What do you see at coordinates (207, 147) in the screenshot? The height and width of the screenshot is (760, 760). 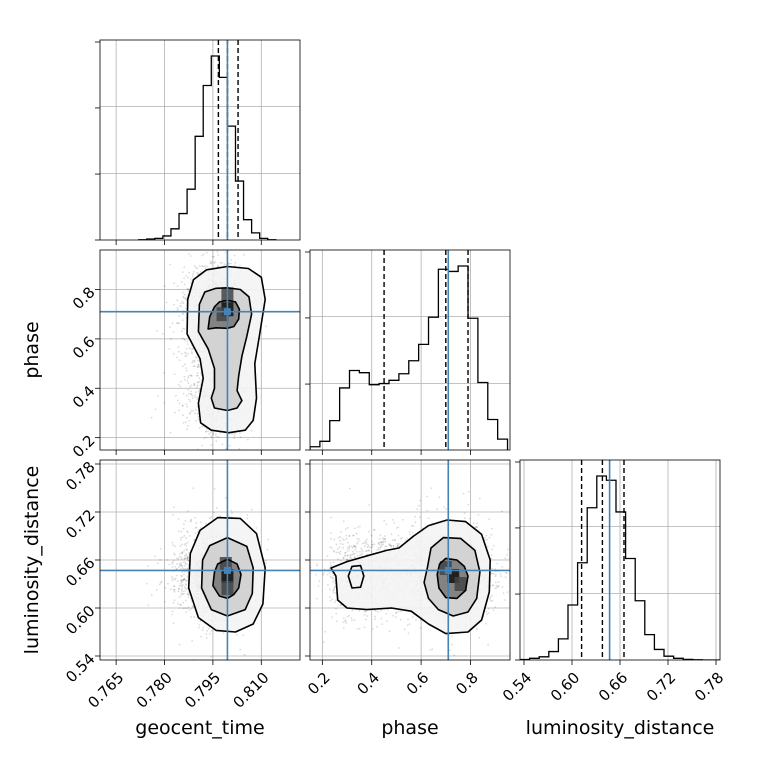 I see `histogram-step-geocent_time` at bounding box center [207, 147].